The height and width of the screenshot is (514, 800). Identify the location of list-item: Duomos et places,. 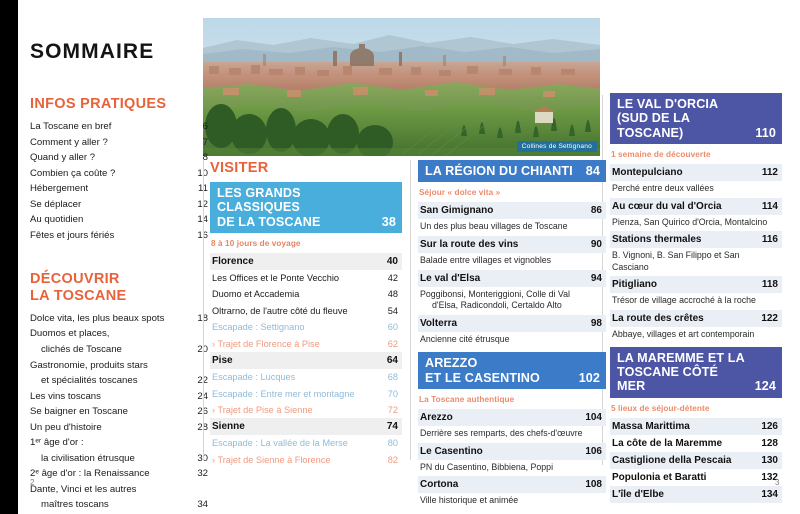
(119, 334).